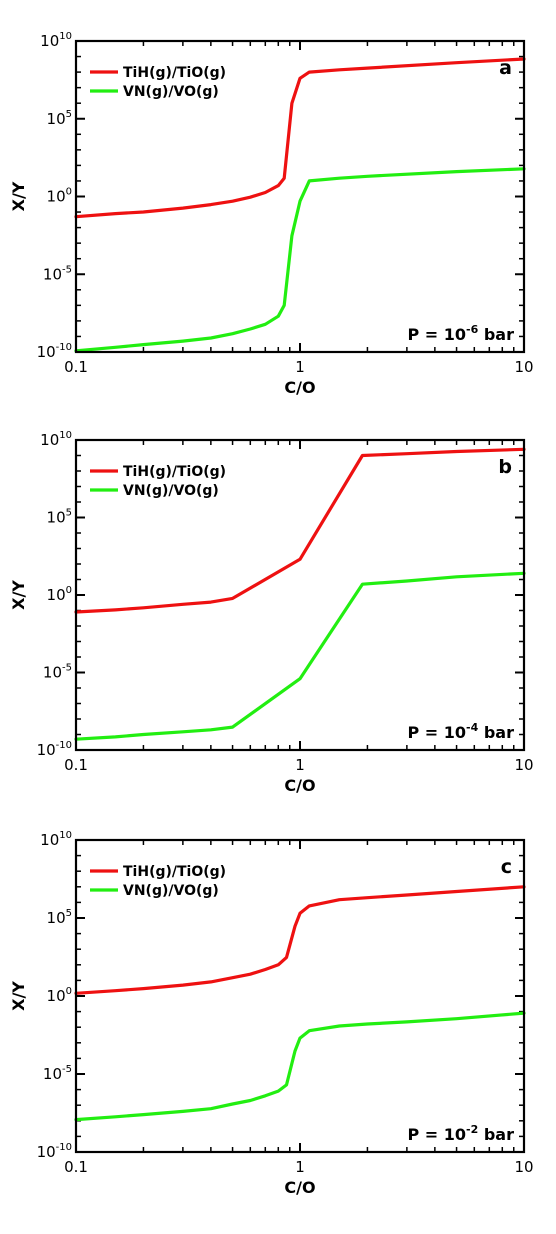  Describe the element at coordinates (506, 867) in the screenshot. I see `panel-letter: c` at that location.